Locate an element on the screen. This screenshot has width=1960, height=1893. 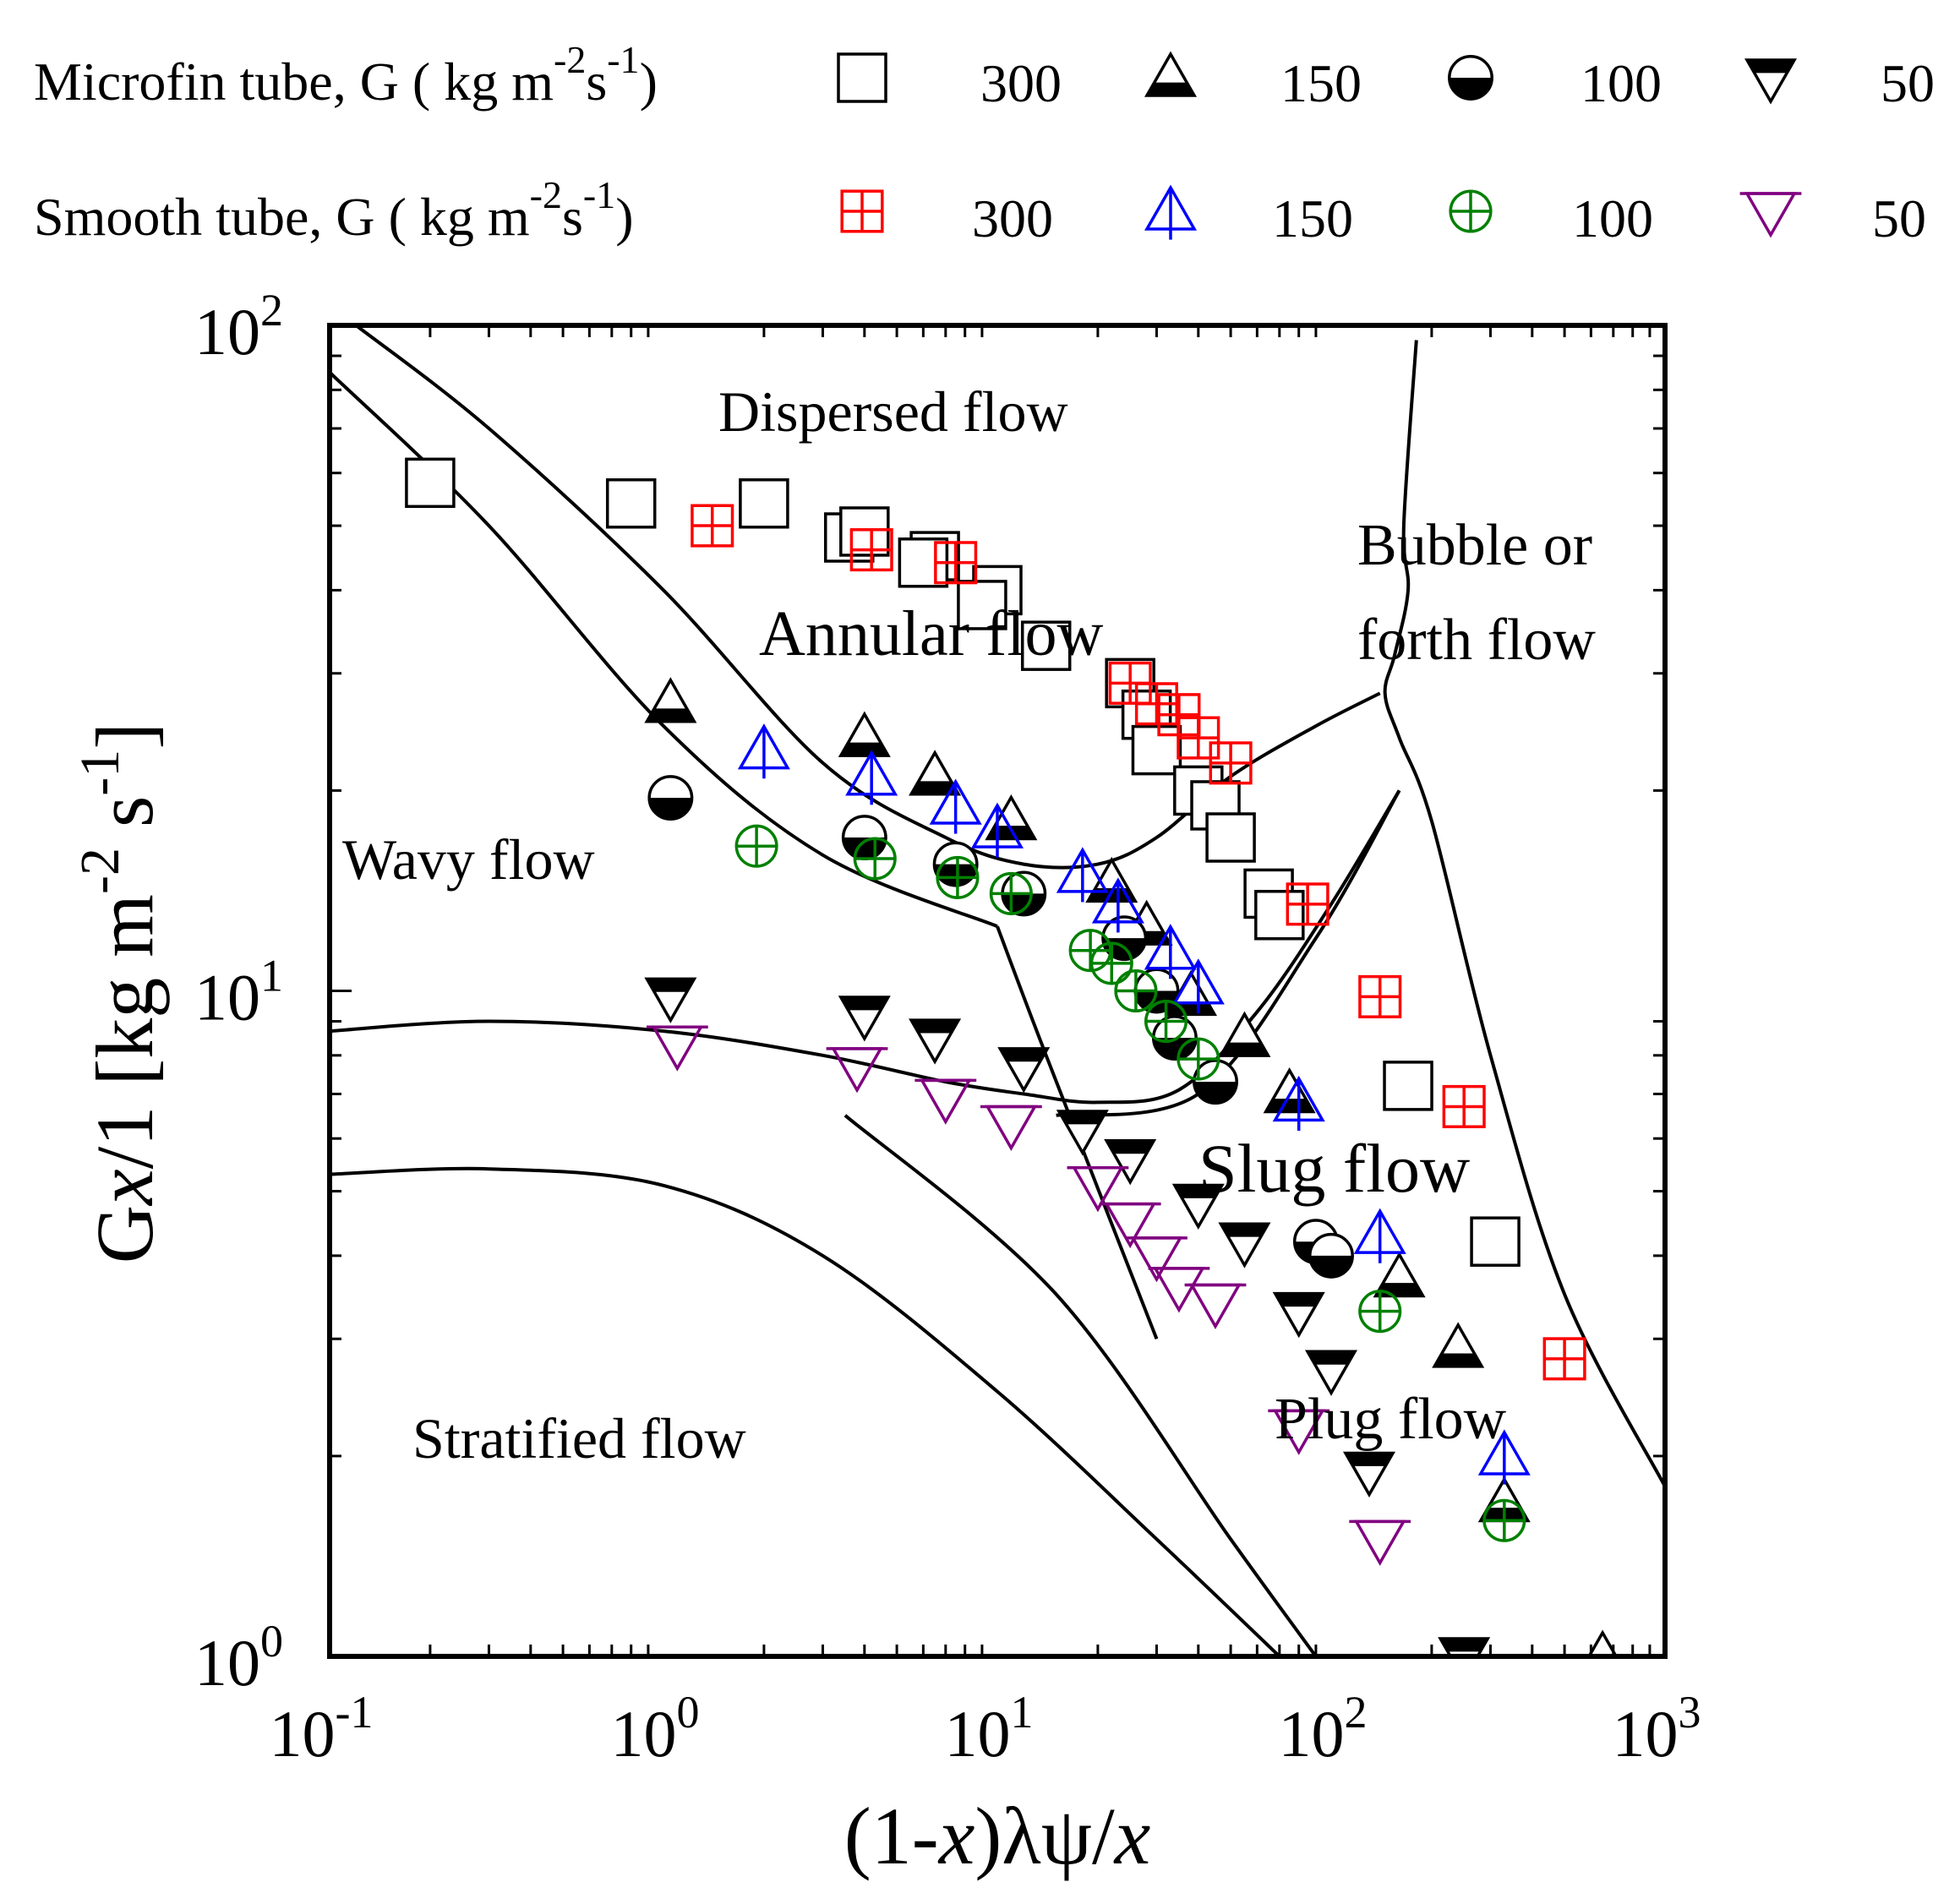
region-stratified-label: Stratified flow is located at coordinates (579, 1438).